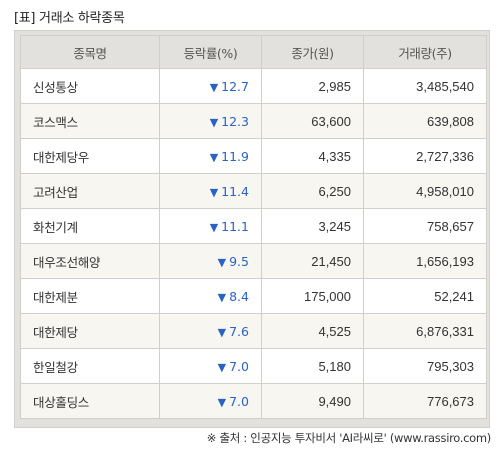 This screenshot has height=451, width=503. I want to click on table-row: 대한제당우 ▼ 11.9 4,335 2,727,336, so click(253, 156).